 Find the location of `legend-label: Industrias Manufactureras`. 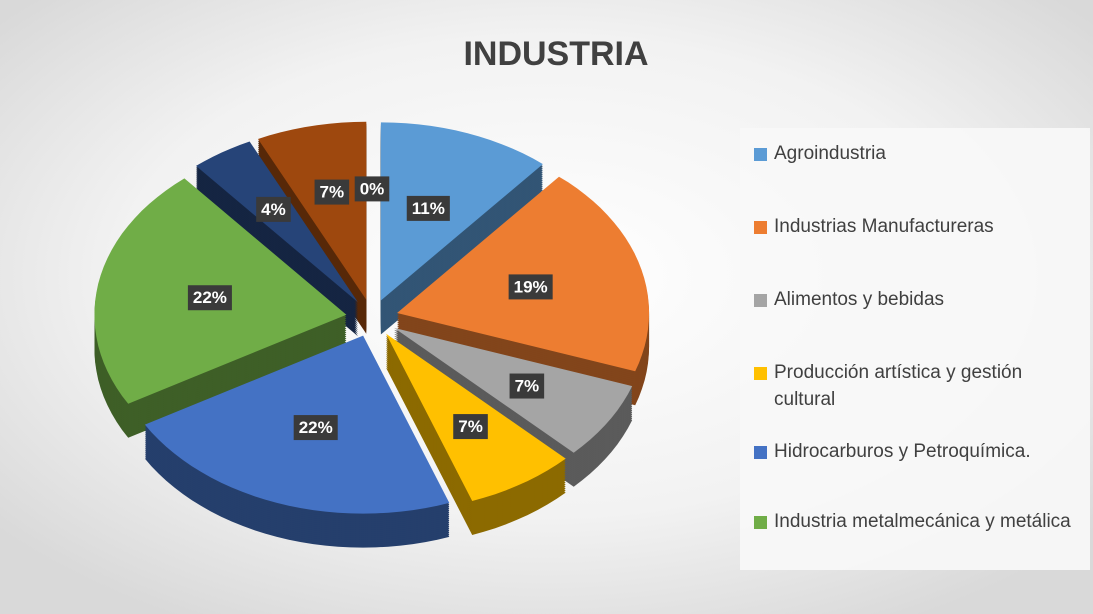

legend-label: Industrias Manufactureras is located at coordinates (884, 226).